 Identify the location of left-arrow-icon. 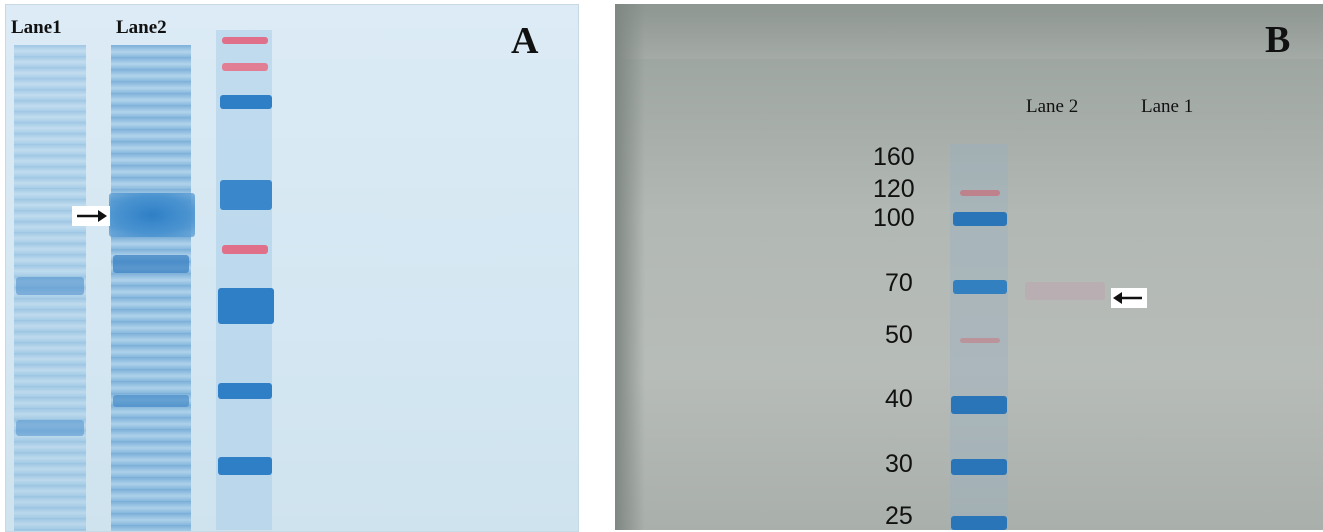
(1129, 298).